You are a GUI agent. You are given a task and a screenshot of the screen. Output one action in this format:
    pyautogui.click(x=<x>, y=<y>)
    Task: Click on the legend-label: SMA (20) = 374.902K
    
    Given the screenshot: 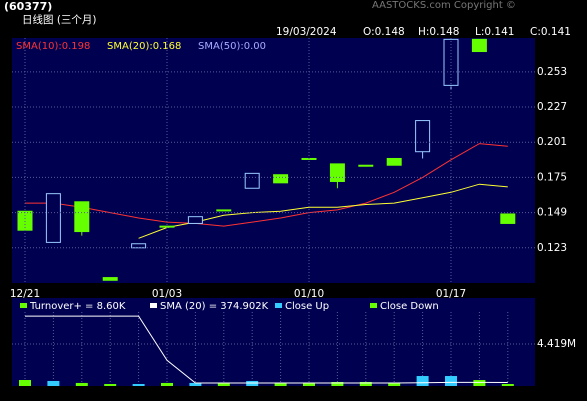 What is the action you would take?
    pyautogui.click(x=214, y=306)
    